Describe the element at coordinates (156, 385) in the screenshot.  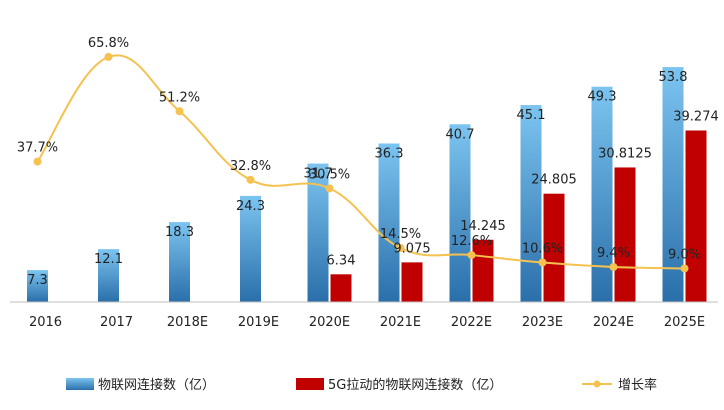
I see `legend-label-iot: 物联网连接数（亿）` at that location.